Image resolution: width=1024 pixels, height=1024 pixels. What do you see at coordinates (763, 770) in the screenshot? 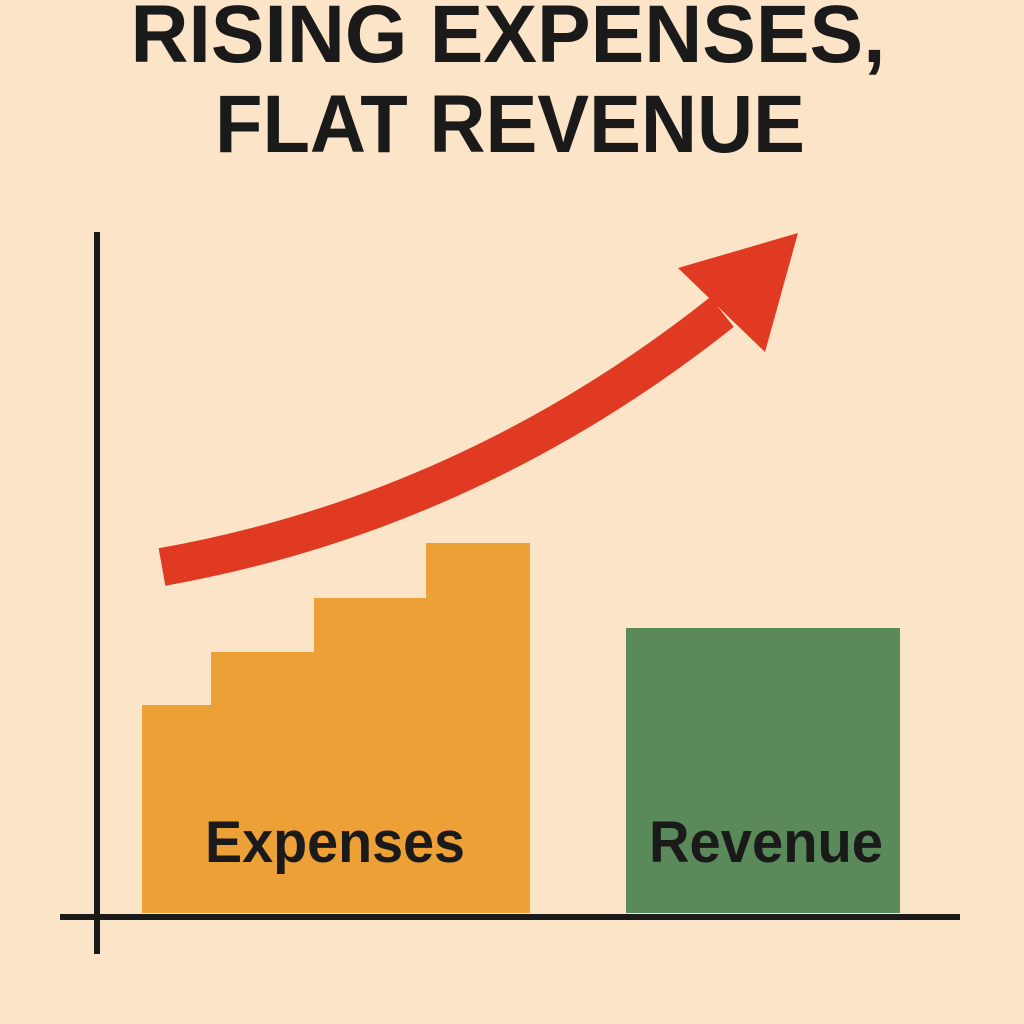
I see `revenue-block` at bounding box center [763, 770].